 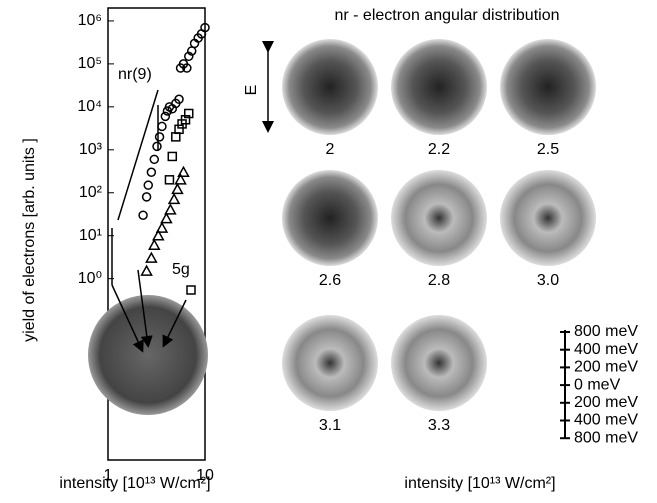 What do you see at coordinates (548, 149) in the screenshot?
I see `image-label: 2.5` at bounding box center [548, 149].